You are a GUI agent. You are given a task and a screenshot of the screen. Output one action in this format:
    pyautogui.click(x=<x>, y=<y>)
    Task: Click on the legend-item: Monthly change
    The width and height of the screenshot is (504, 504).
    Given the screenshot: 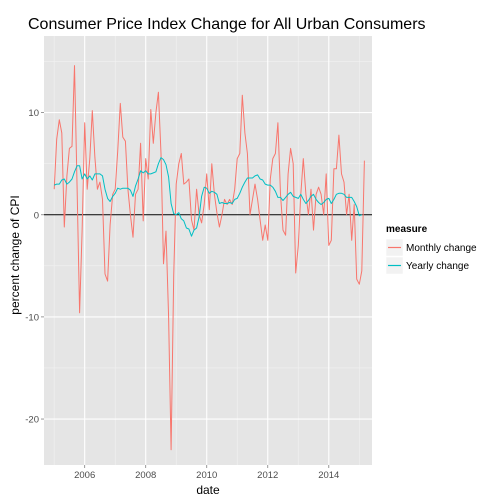 What is the action you would take?
    pyautogui.click(x=431, y=247)
    